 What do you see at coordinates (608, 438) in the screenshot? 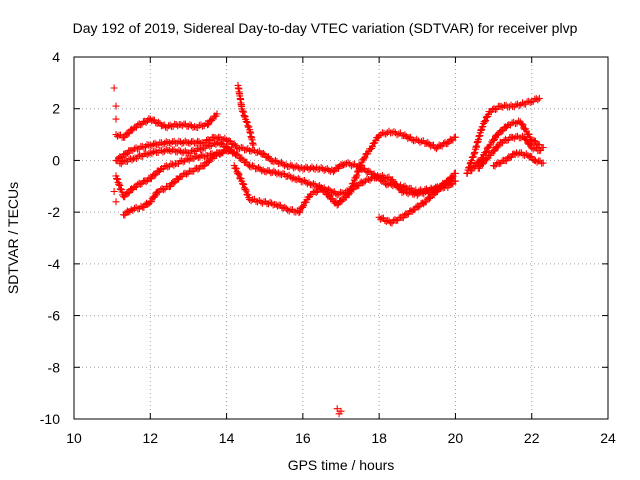
I see `x-tick-label: 24` at bounding box center [608, 438].